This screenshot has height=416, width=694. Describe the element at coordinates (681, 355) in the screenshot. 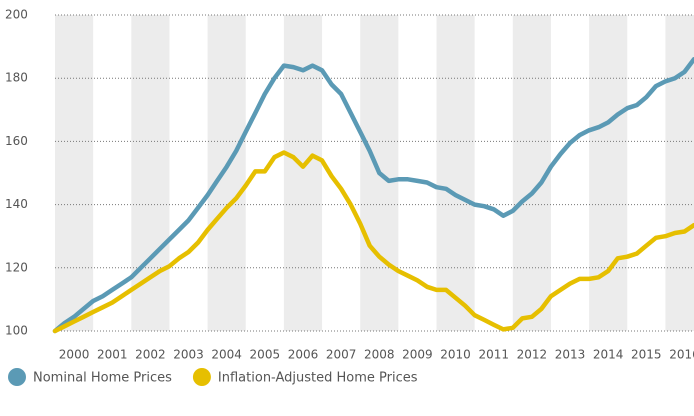

I see `x-tick-label: 2016` at that location.